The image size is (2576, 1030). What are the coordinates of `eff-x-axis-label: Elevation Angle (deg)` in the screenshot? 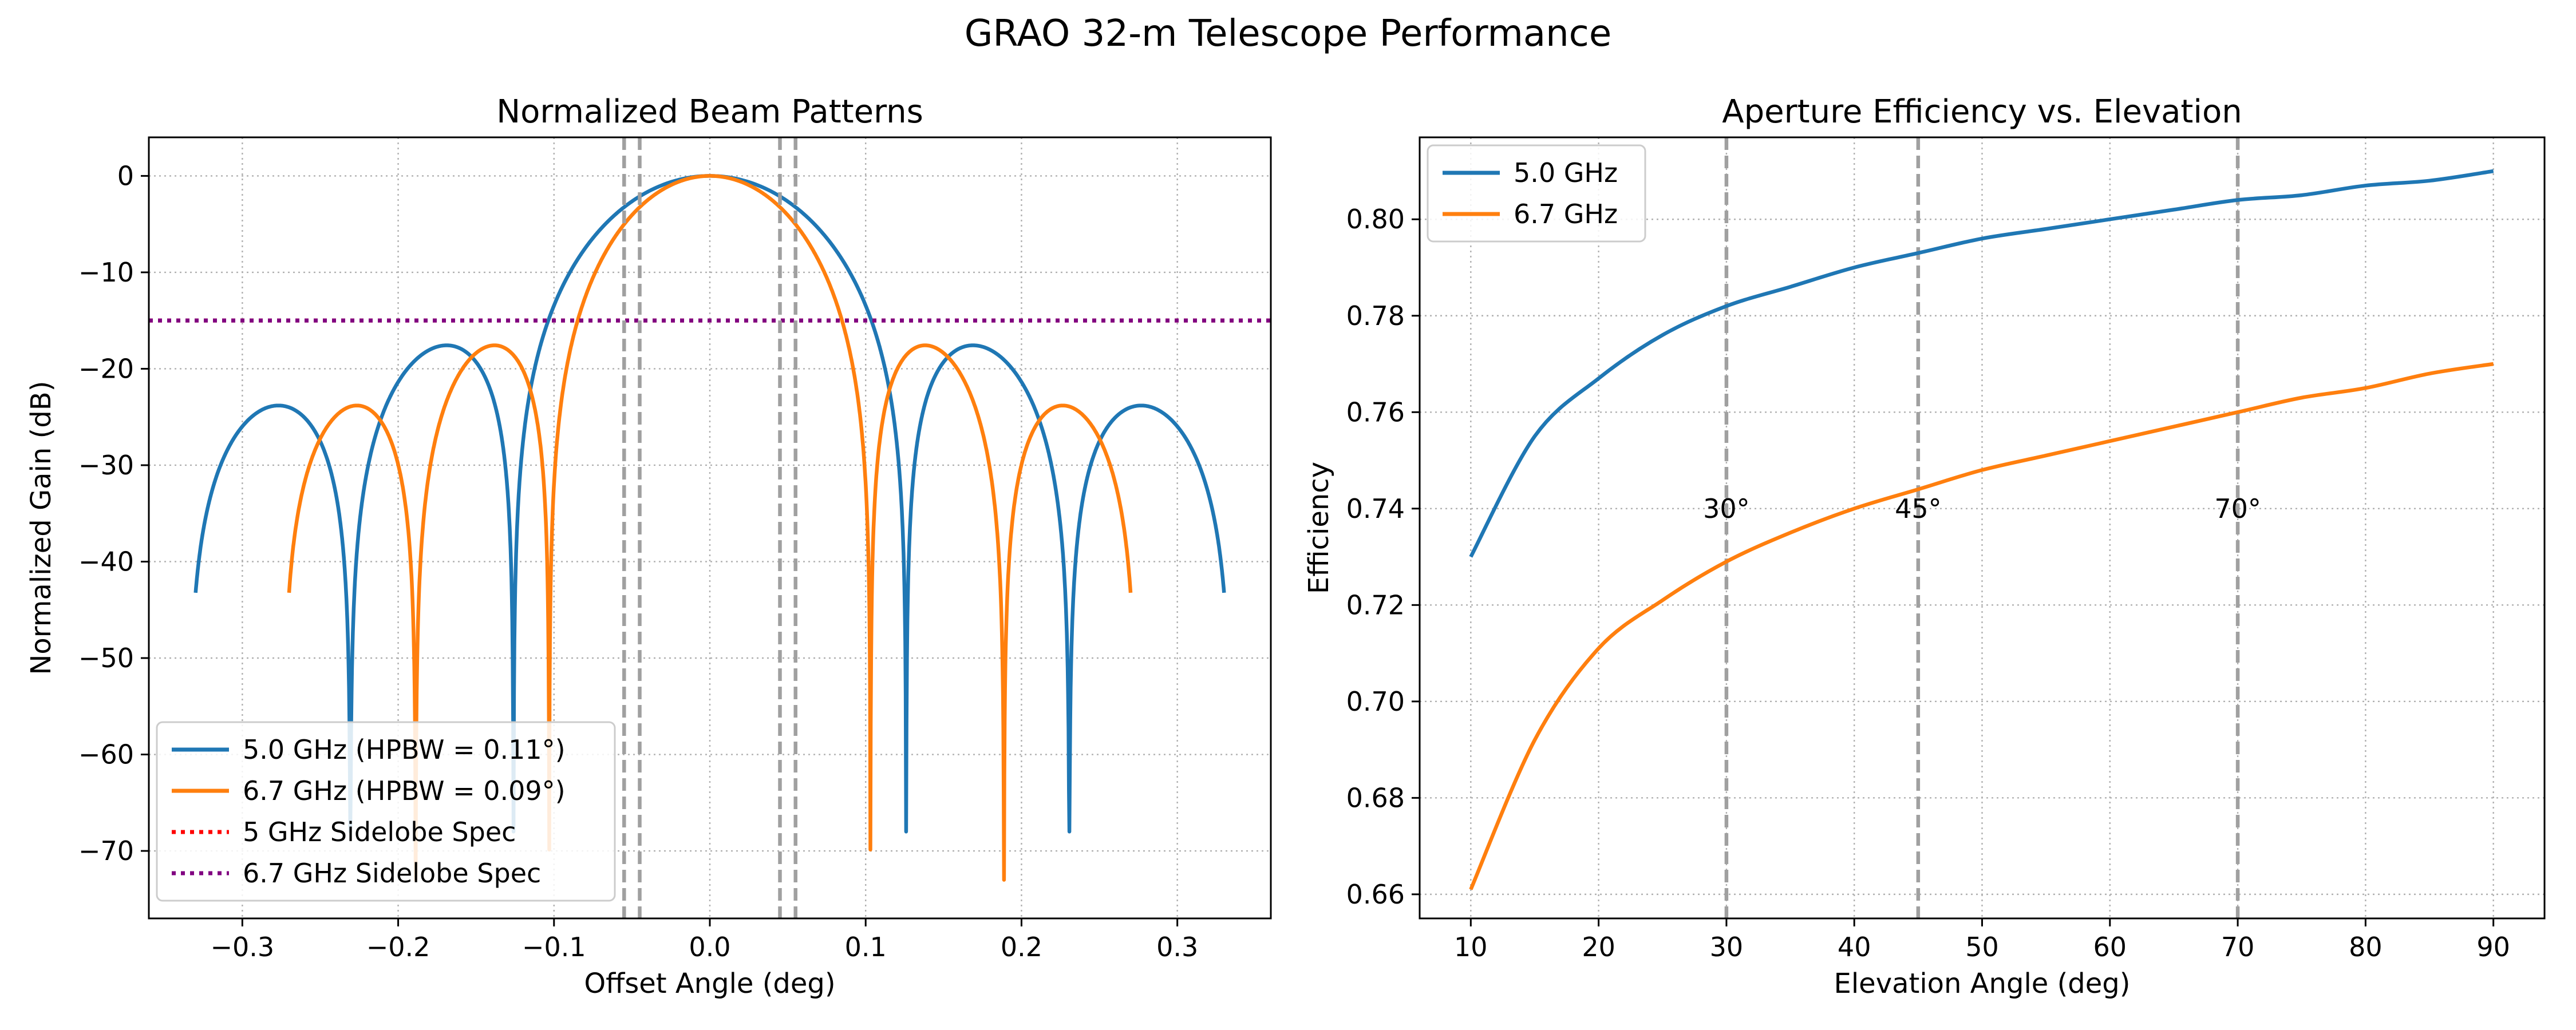 It's located at (1982, 984).